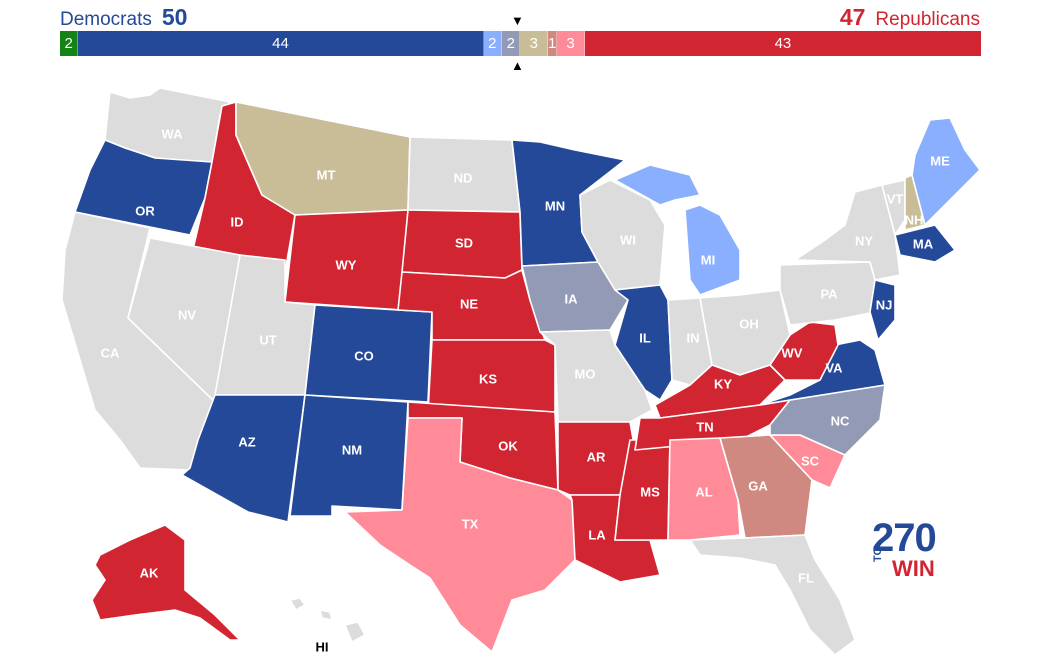 This screenshot has height=670, width=1050. I want to click on state-label-OK: OK, so click(508, 445).